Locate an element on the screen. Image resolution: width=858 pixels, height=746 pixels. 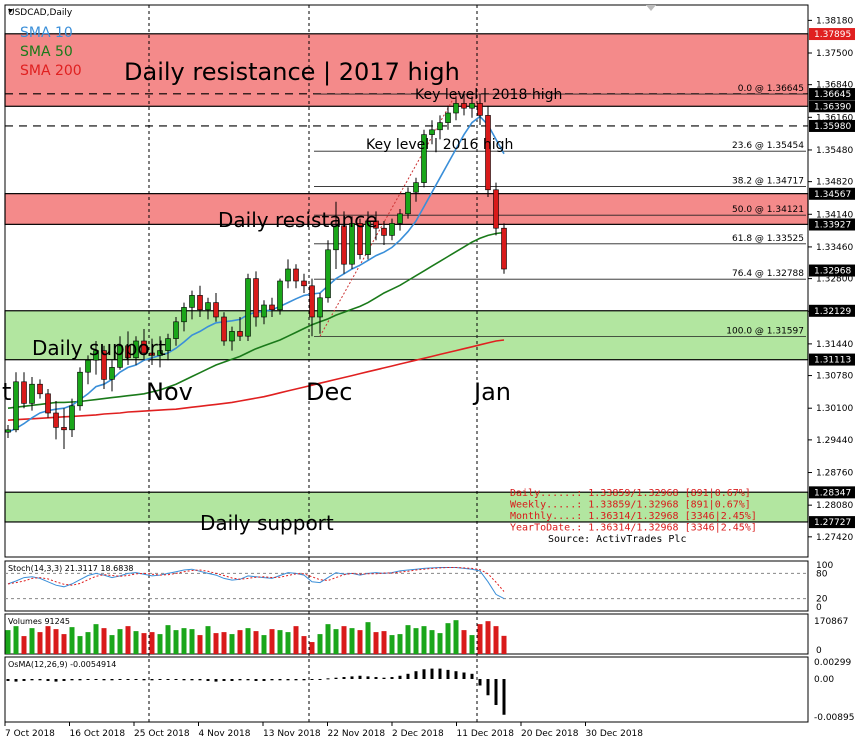
date-label: 4 Nov 2018 is located at coordinates (225, 734).